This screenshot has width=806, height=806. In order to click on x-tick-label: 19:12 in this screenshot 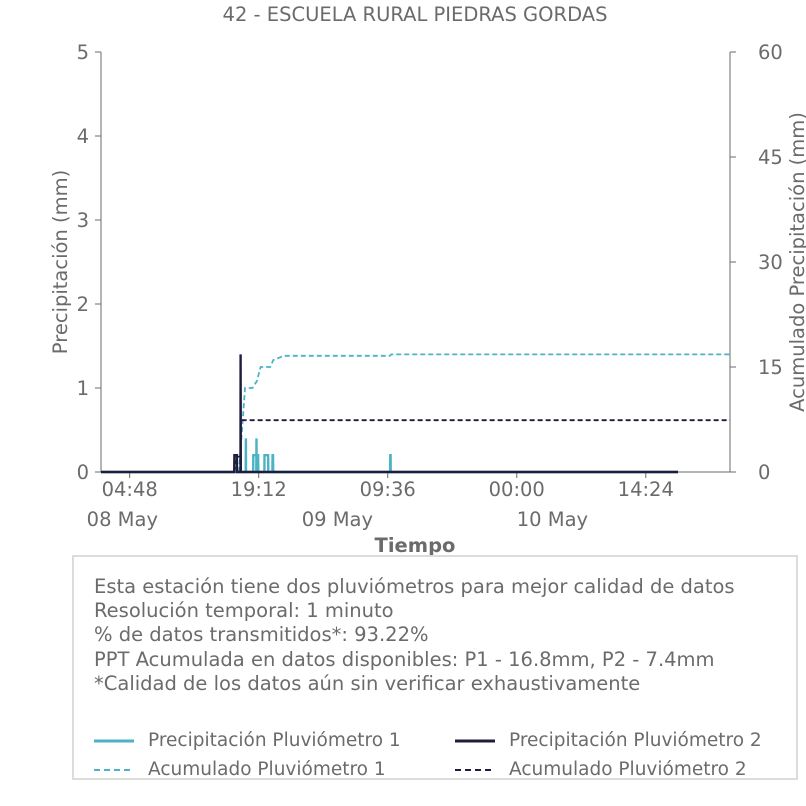, I will do `click(259, 489)`.